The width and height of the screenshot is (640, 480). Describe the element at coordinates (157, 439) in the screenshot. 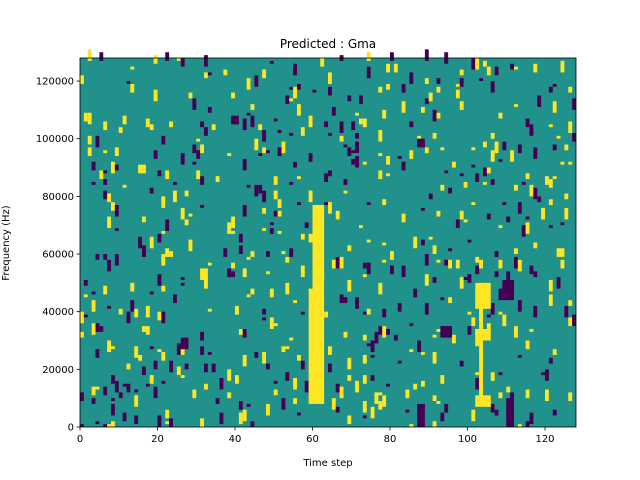

I see `x-tick-label: 20` at that location.